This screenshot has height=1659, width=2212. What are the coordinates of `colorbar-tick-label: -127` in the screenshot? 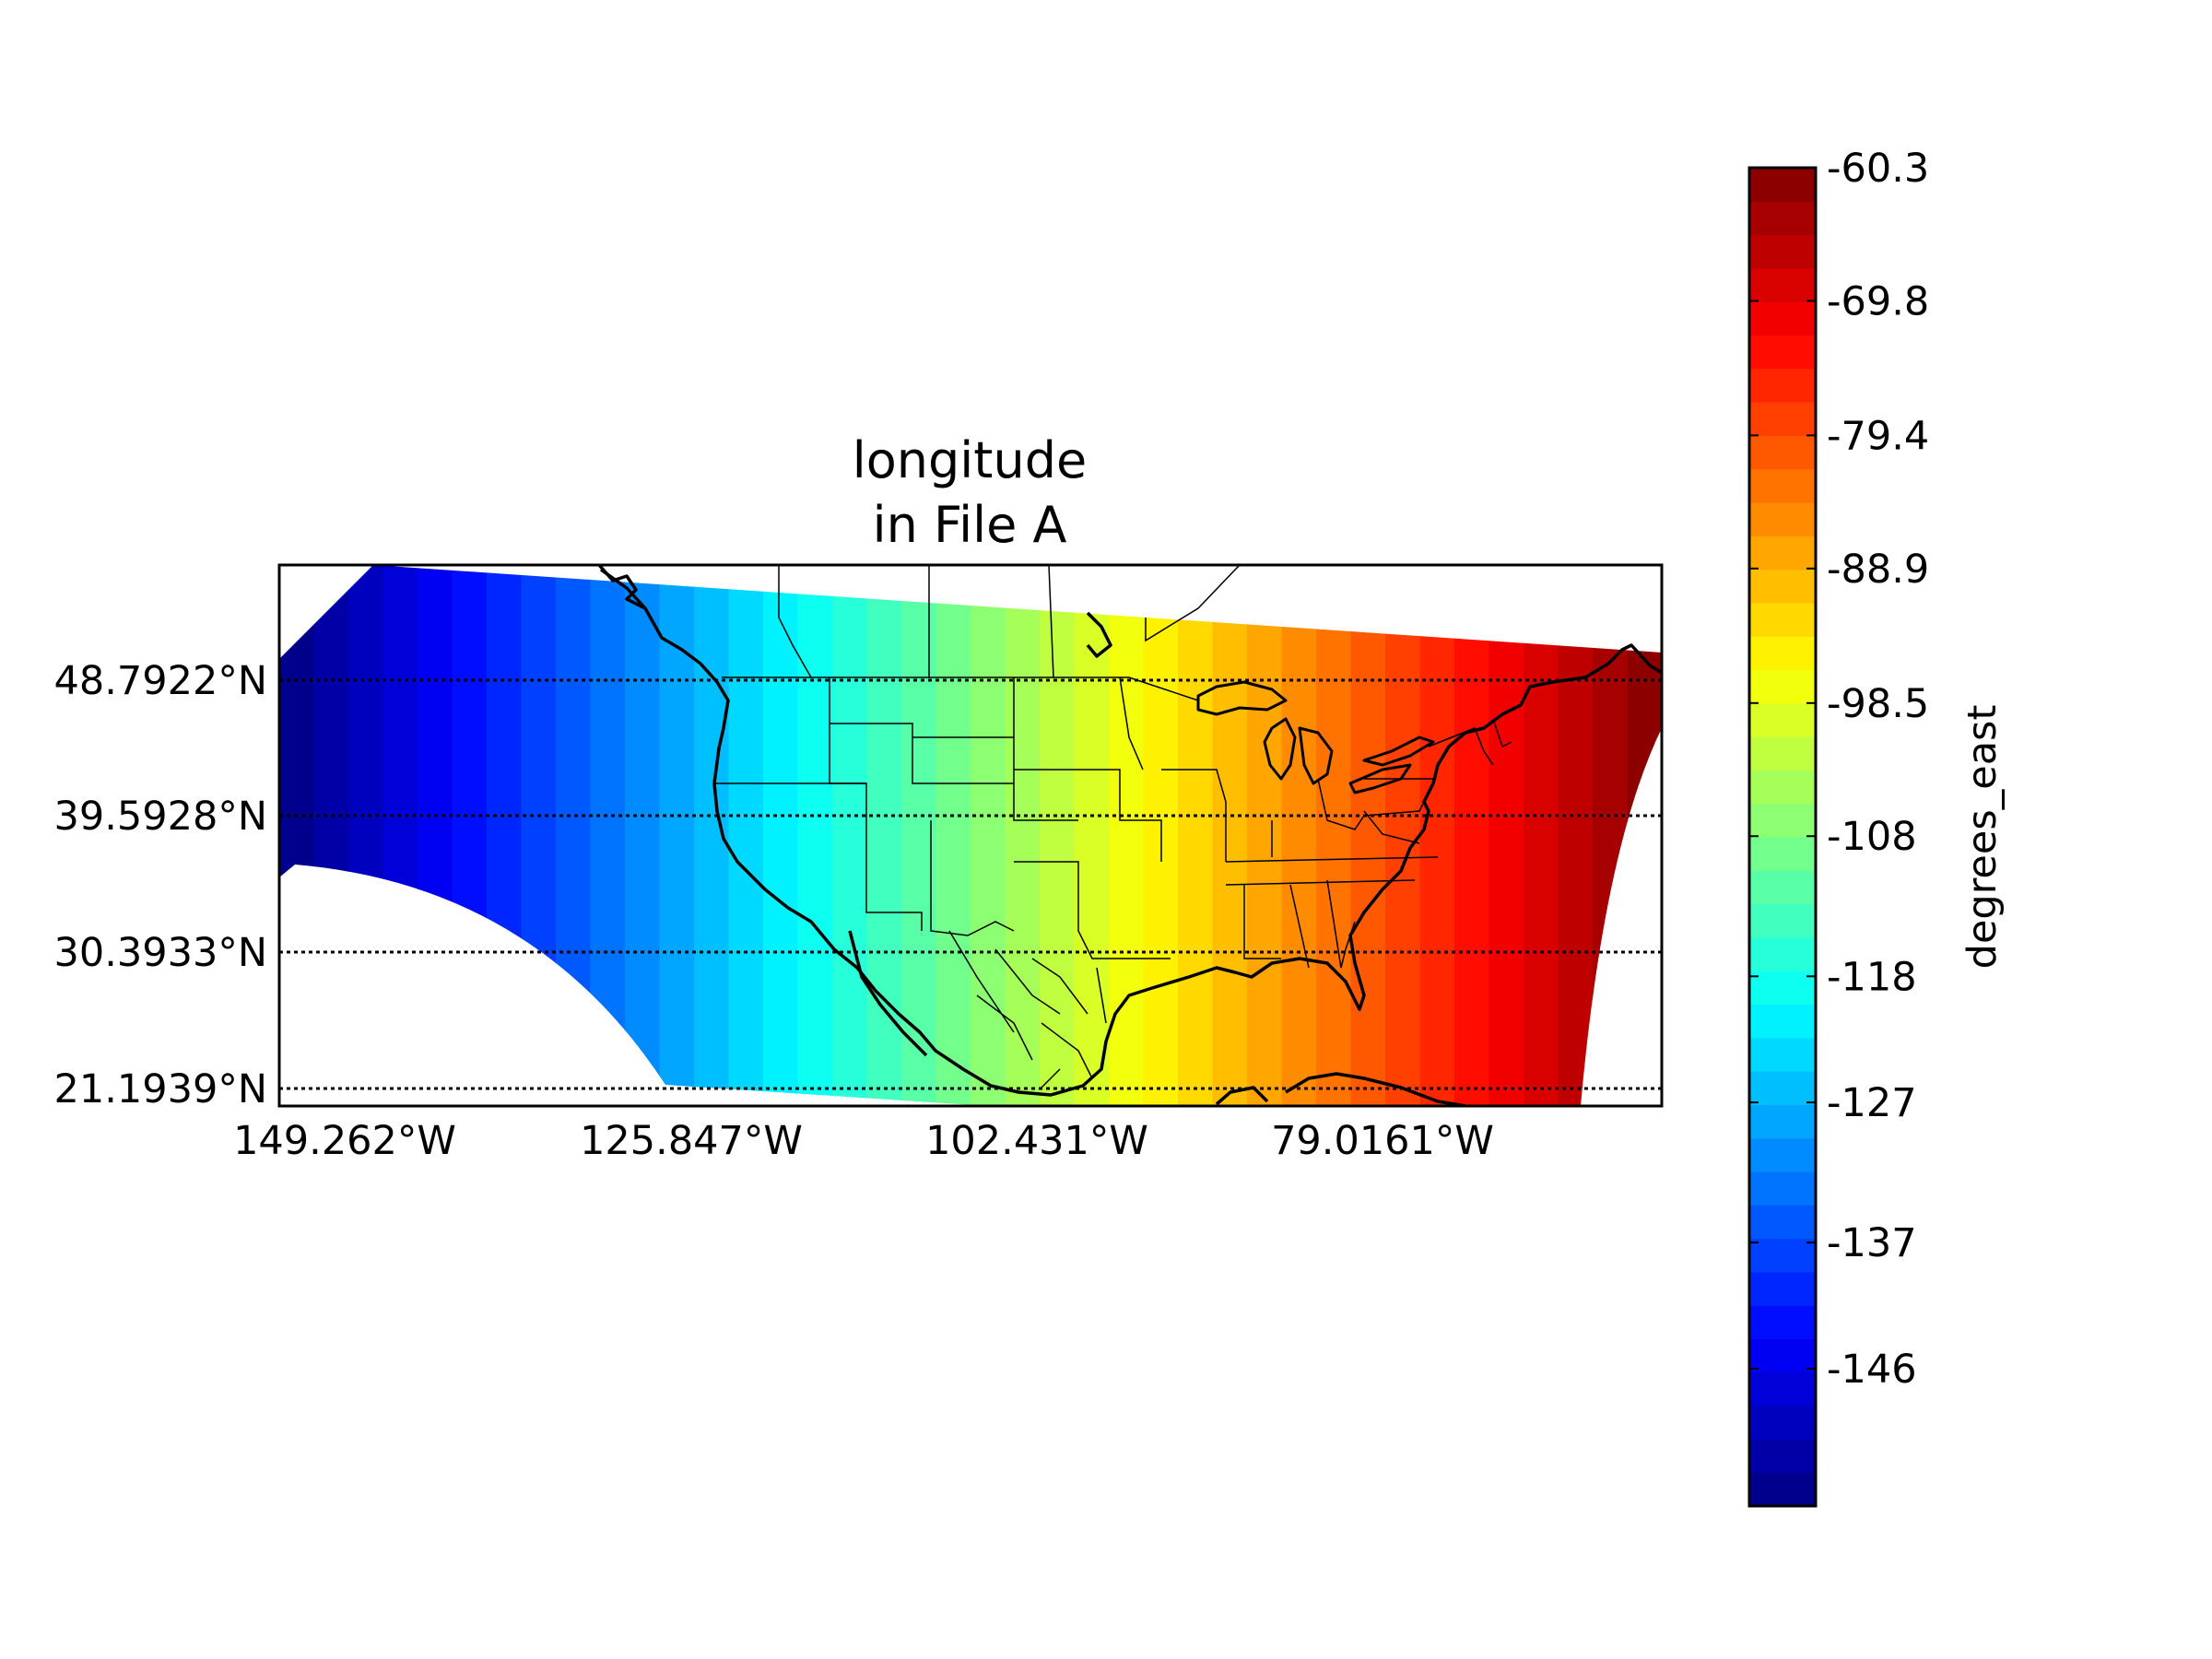 It's located at (1872, 1103).